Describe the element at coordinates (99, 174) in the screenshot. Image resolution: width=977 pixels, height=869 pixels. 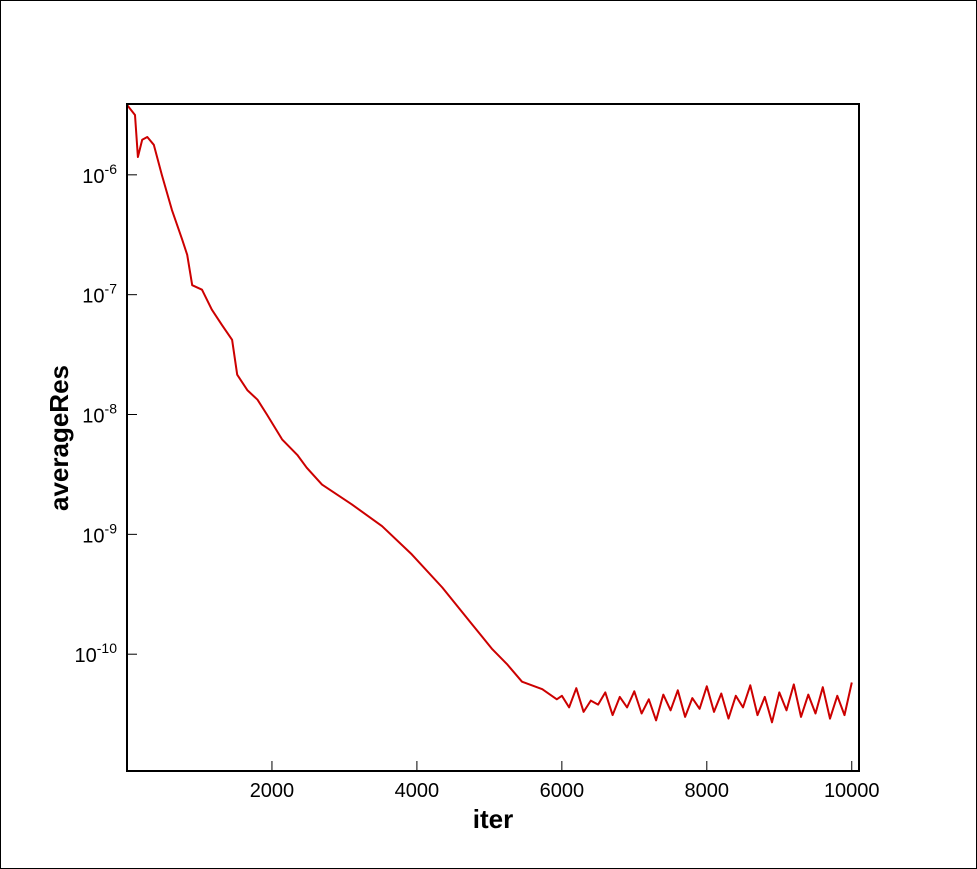
I see `y-tick-label: 10⁻⁶` at that location.